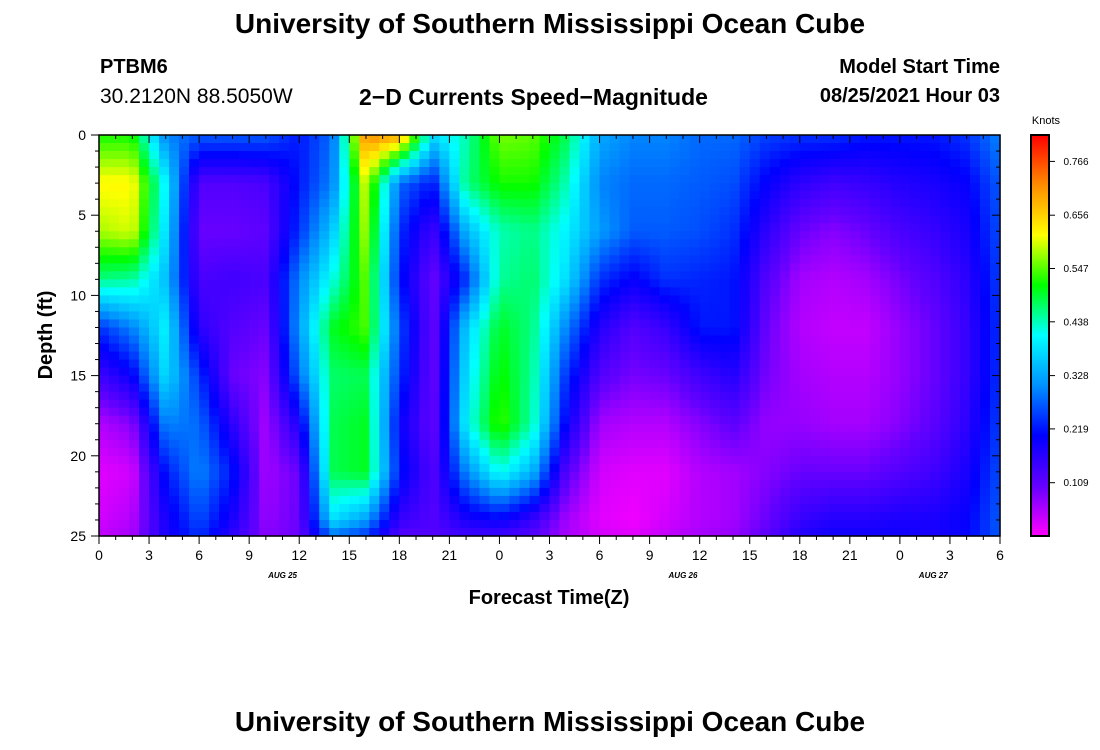  Describe the element at coordinates (850, 555) in the screenshot. I see `x-tick-label: 21` at that location.